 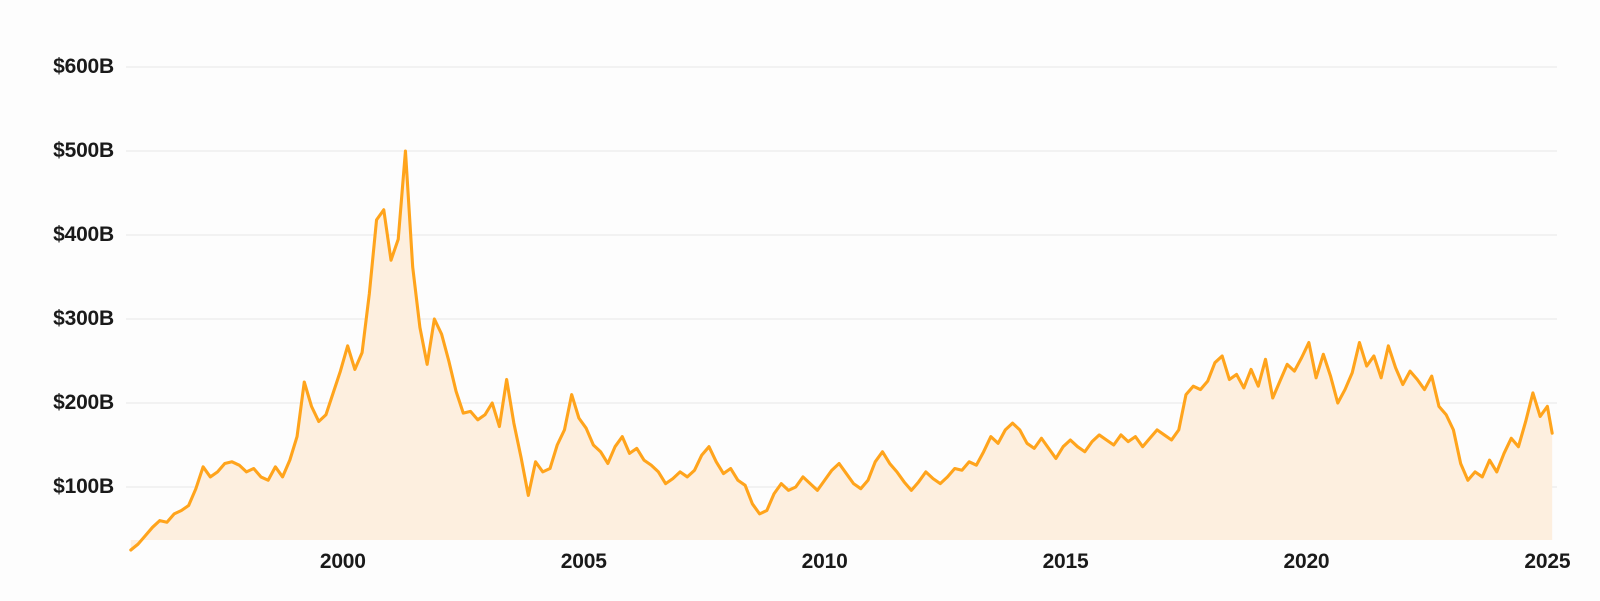 What do you see at coordinates (83, 402) in the screenshot?
I see `y-tick-label-200: $200B` at bounding box center [83, 402].